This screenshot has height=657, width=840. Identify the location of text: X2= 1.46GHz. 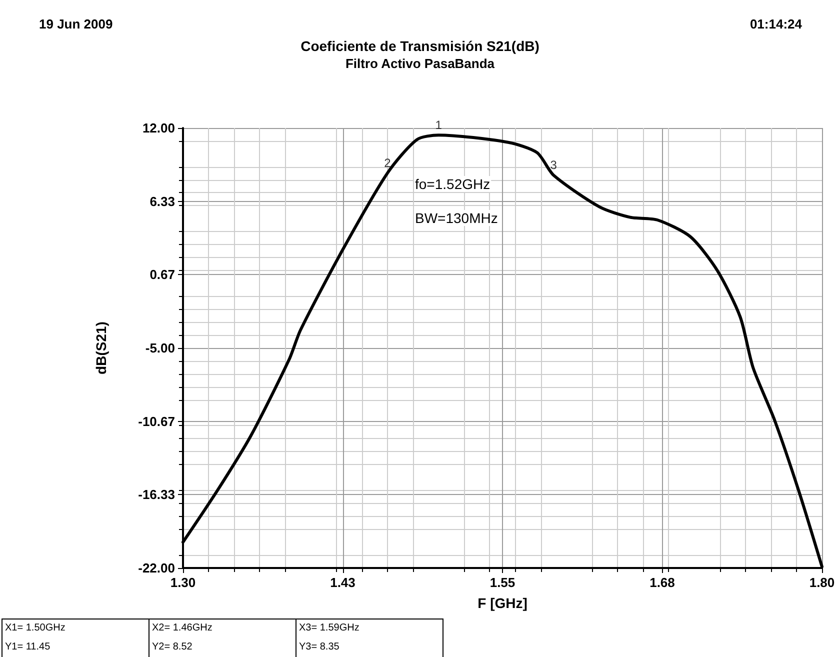
(182, 628).